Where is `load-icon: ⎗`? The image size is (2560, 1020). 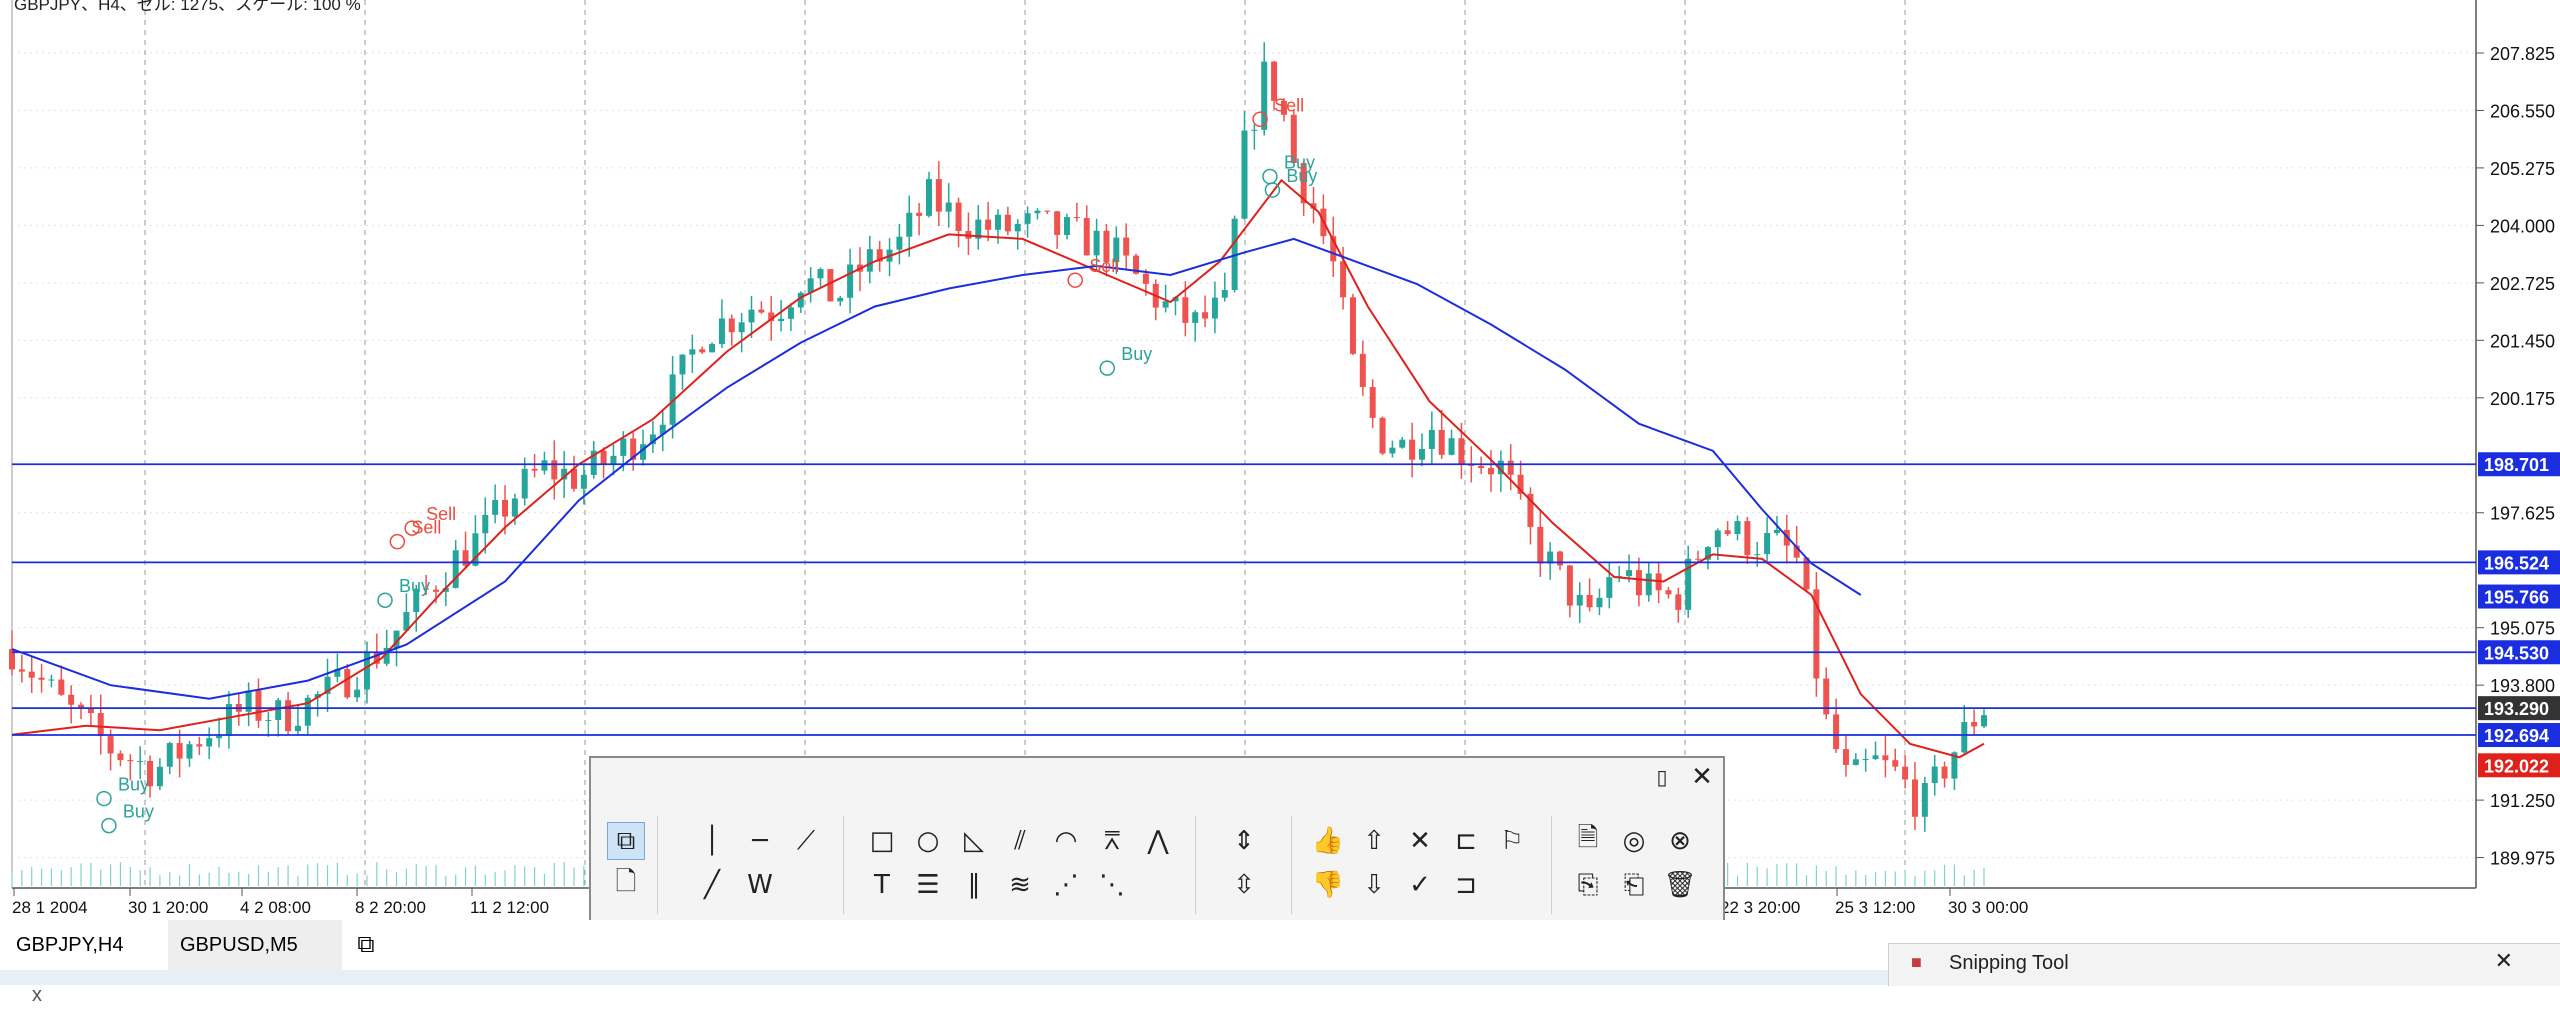 load-icon: ⎗ is located at coordinates (1634, 884).